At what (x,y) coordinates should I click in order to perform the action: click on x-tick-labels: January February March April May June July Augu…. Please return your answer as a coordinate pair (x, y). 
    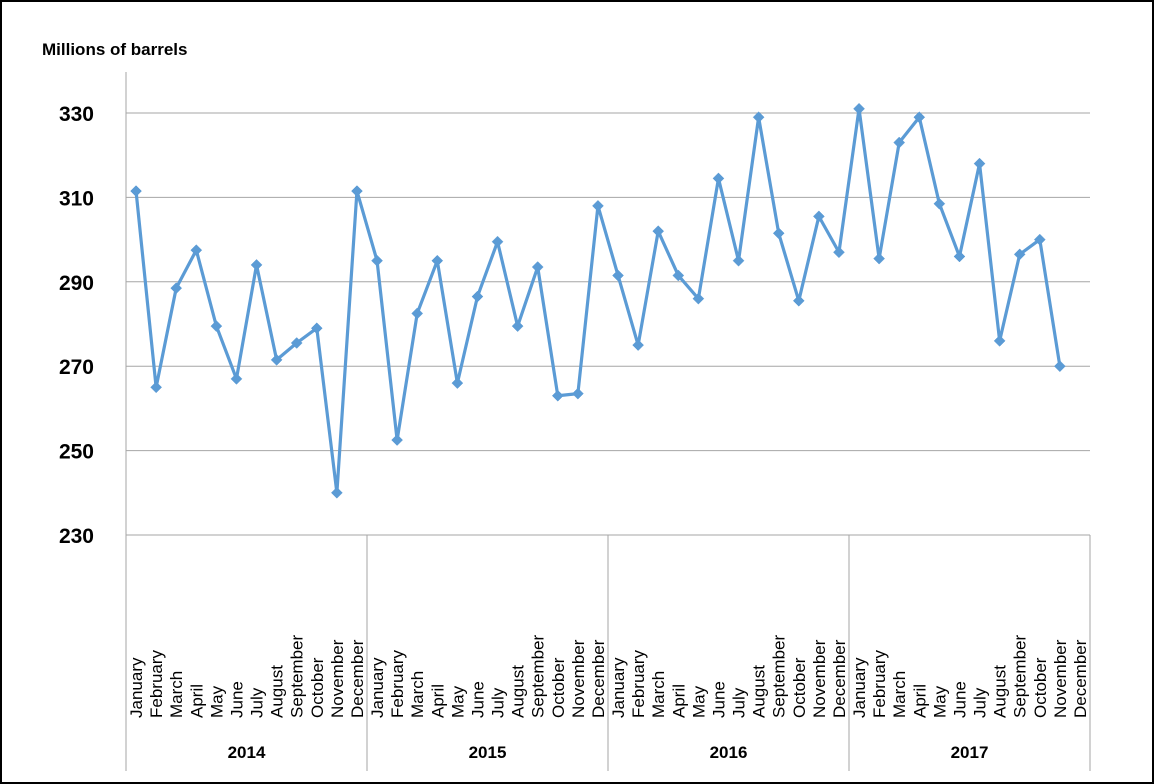
    Looking at the image, I should click on (608, 676).